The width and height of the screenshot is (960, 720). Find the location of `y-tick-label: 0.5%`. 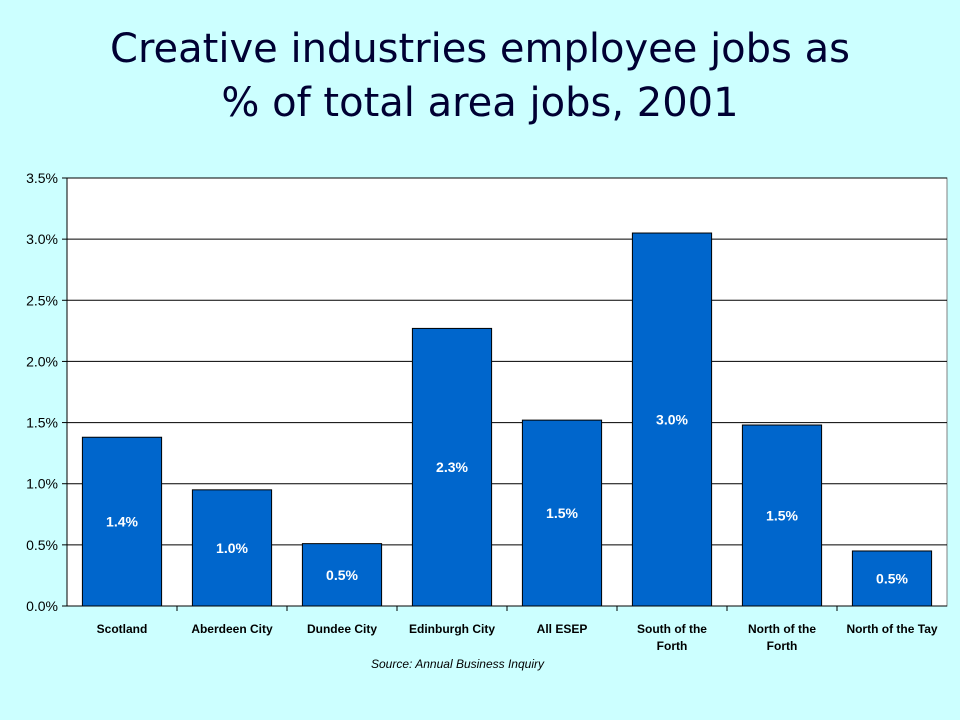

y-tick-label: 0.5% is located at coordinates (42, 545).